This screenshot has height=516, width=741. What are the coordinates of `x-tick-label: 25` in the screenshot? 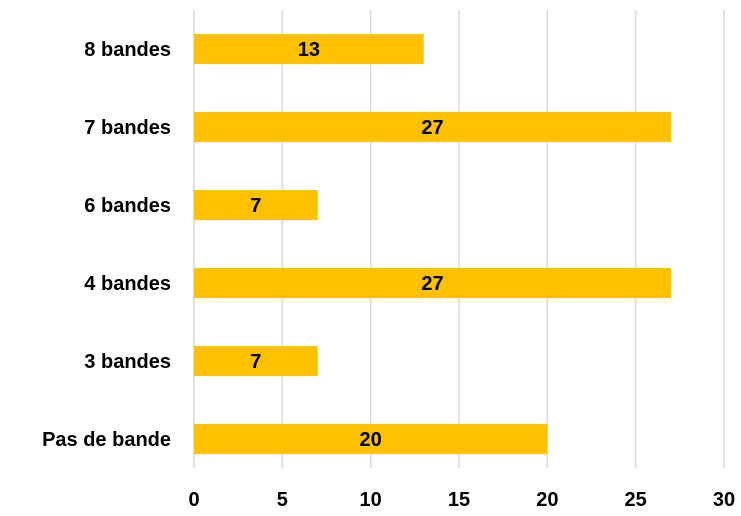 It's located at (636, 500).